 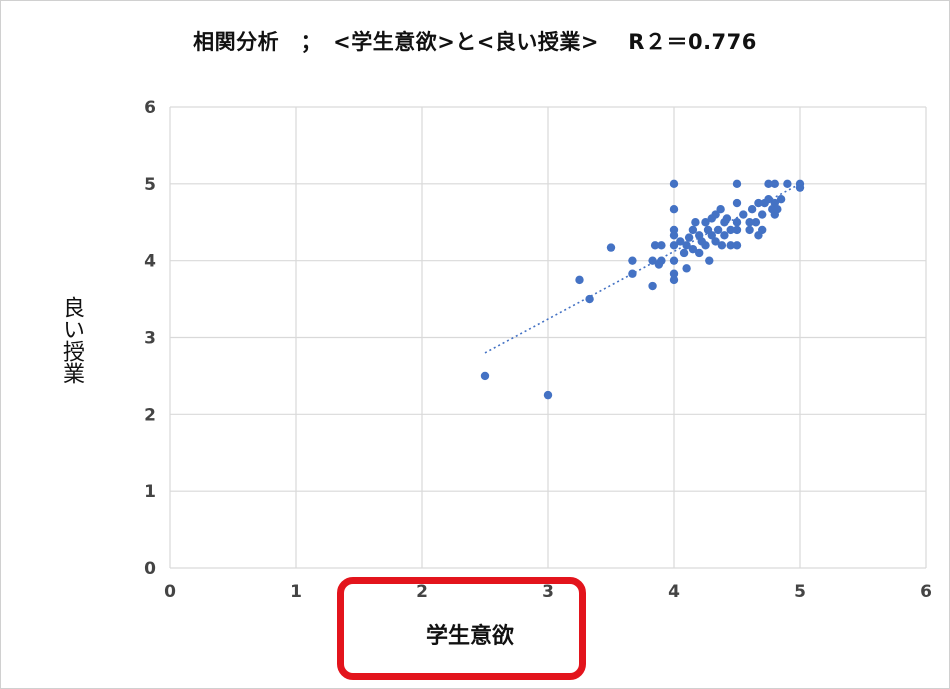 What do you see at coordinates (926, 592) in the screenshot?
I see `x-tick-label: 6` at bounding box center [926, 592].